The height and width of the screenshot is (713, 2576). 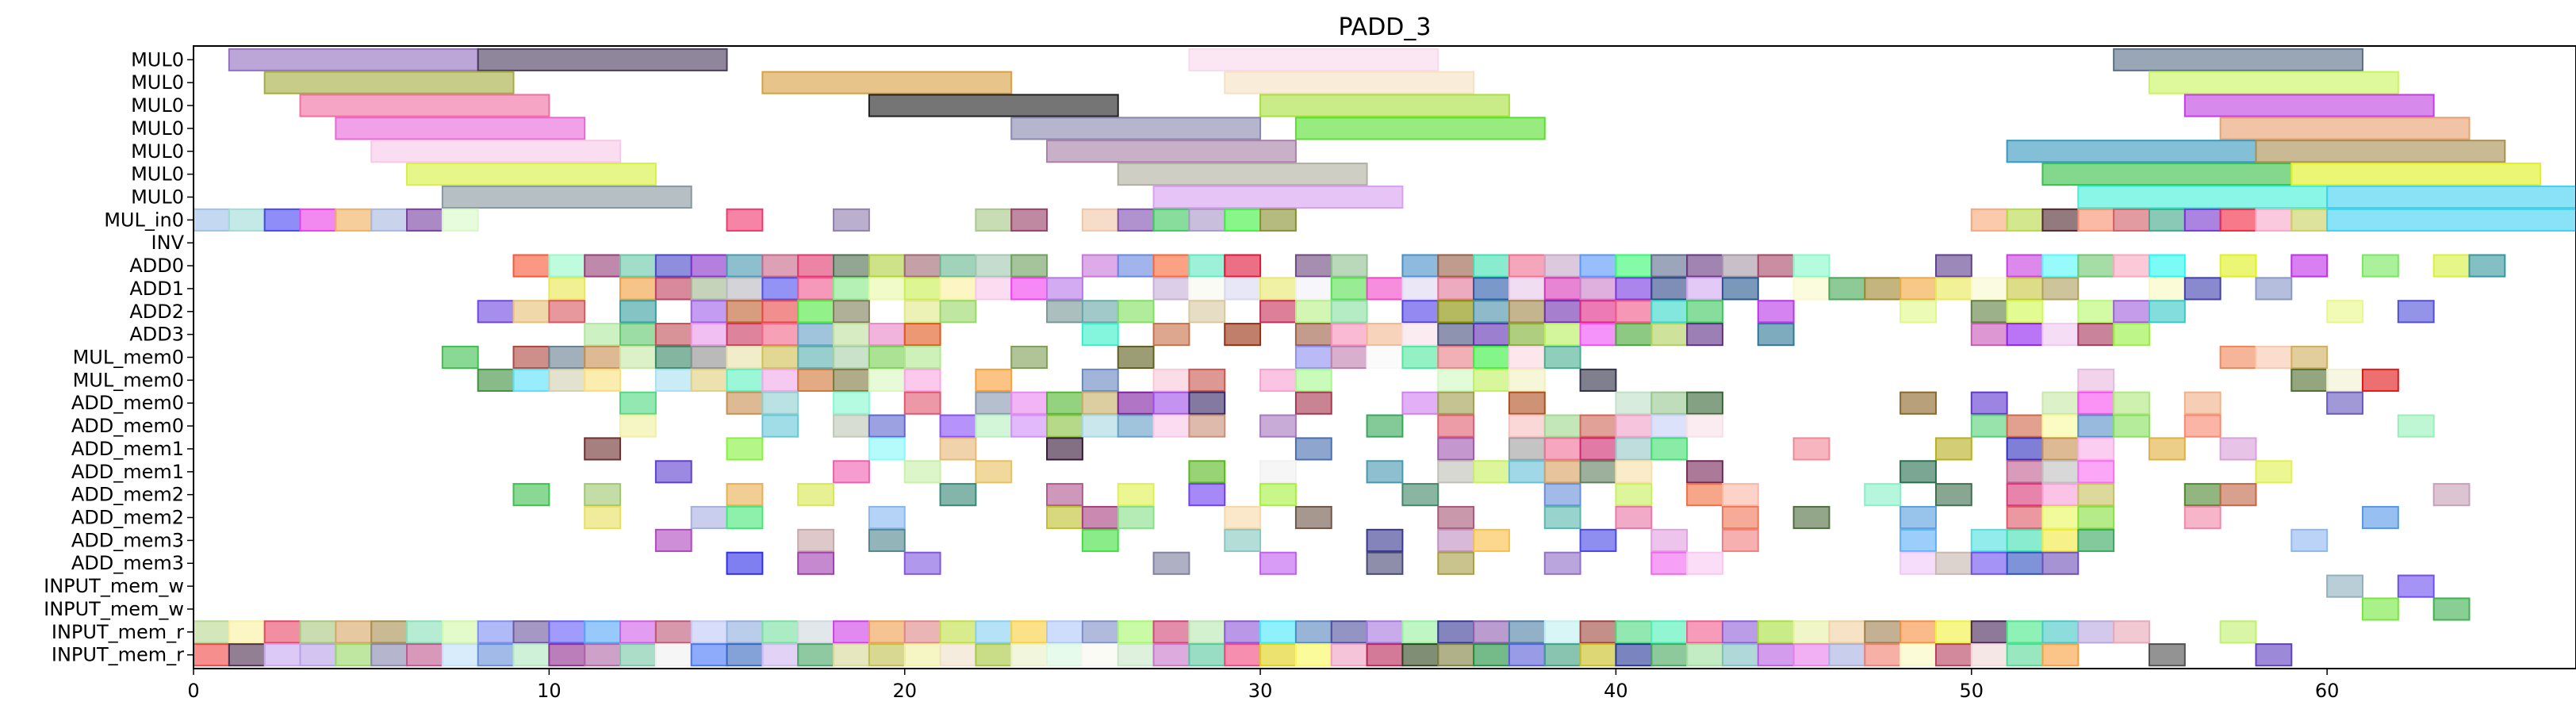 I want to click on x-tick-label: 40, so click(x=1616, y=691).